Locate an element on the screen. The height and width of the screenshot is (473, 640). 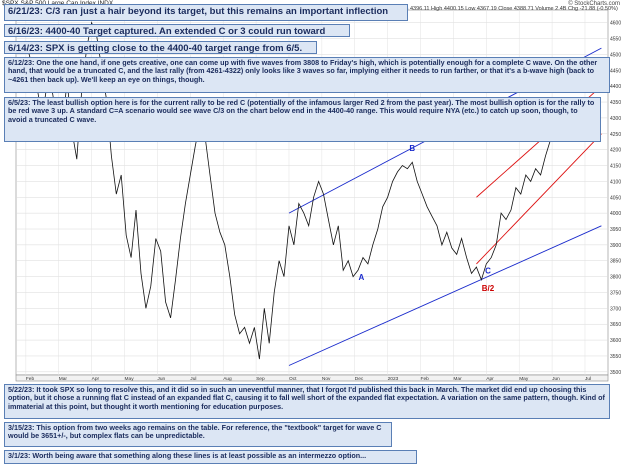
symbol: $SPX is located at coordinates (10, 3).